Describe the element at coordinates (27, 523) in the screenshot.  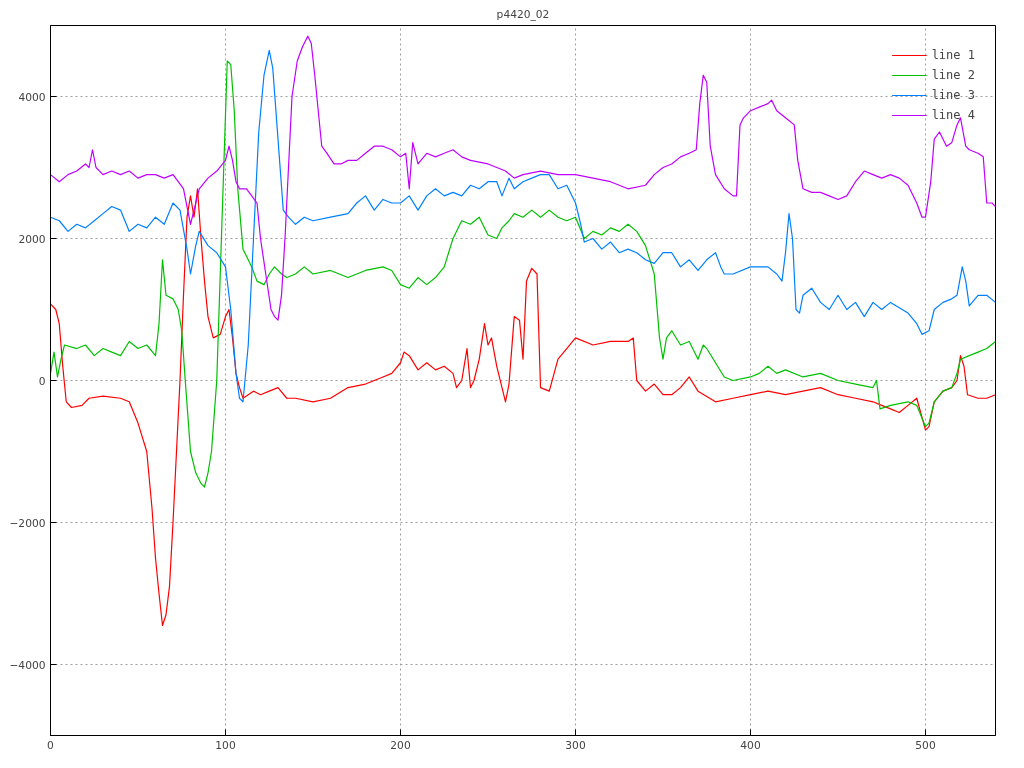
I see `y-tick-label: −2000` at that location.